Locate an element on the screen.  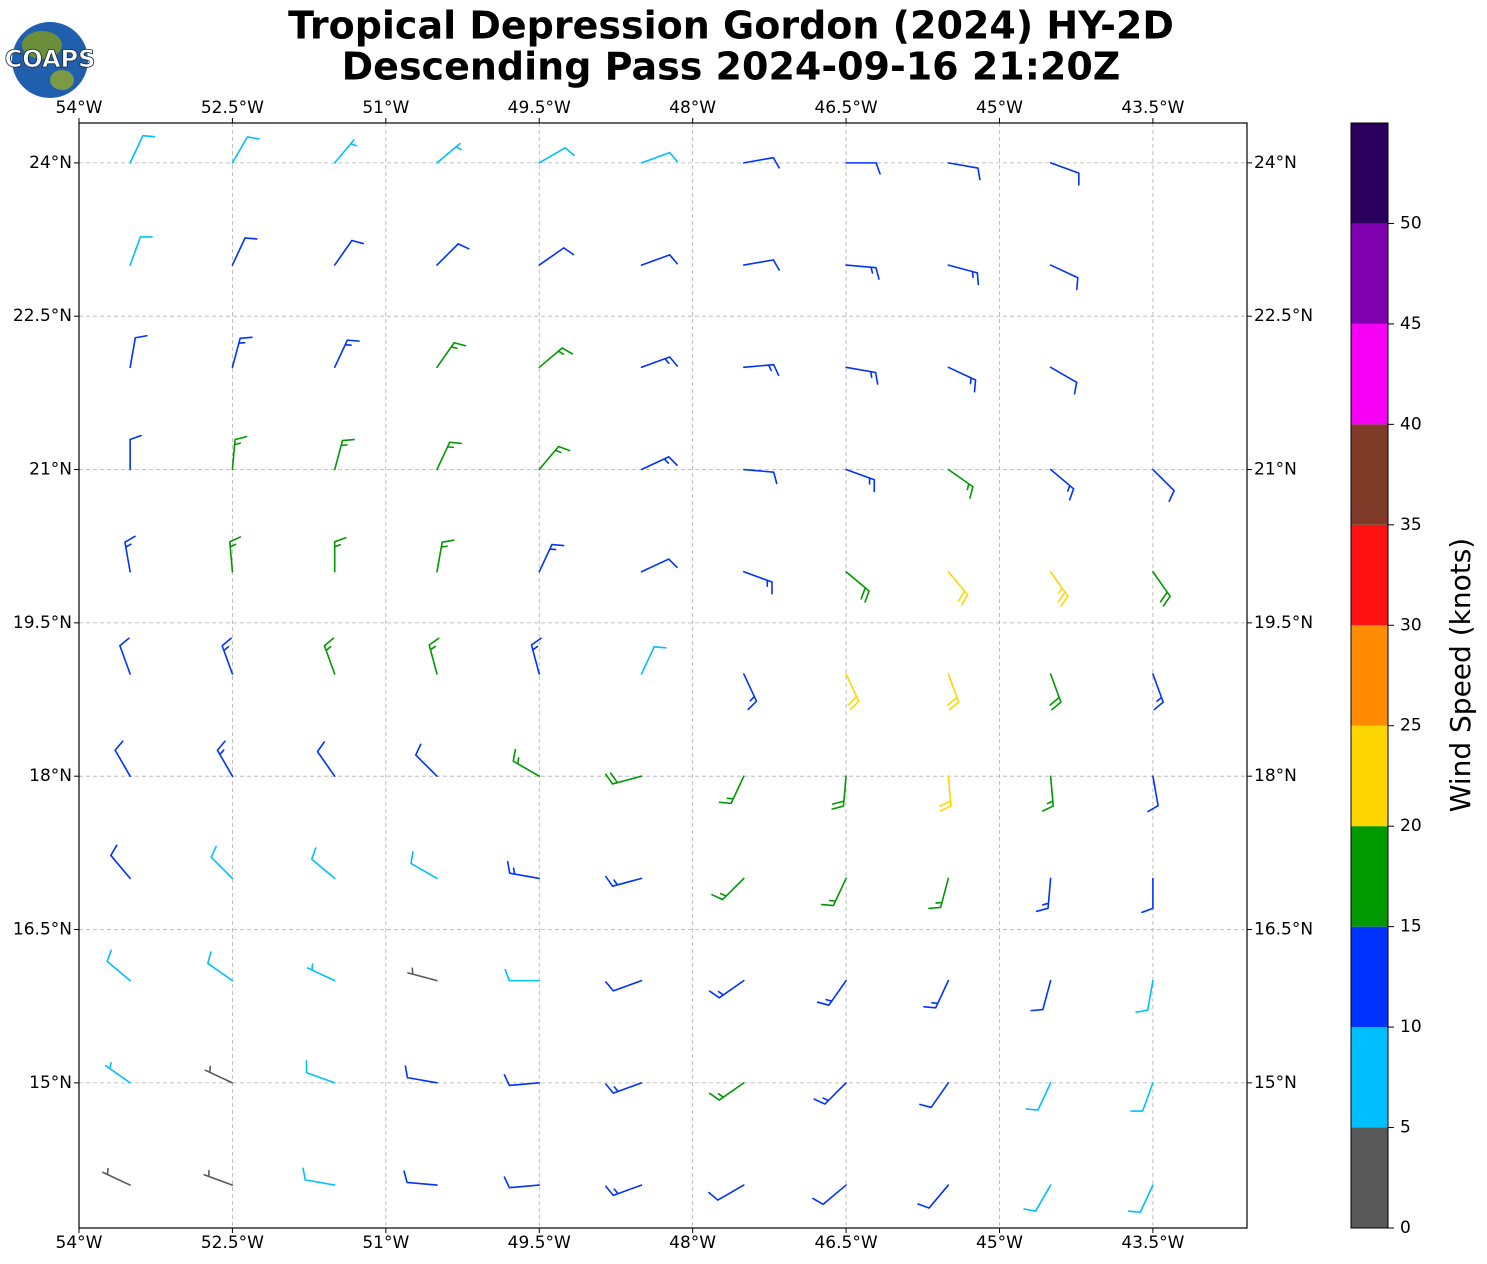
colorbar: 0 5 10 15 20 25 30 35 40 45 50 is located at coordinates (1386, 680).